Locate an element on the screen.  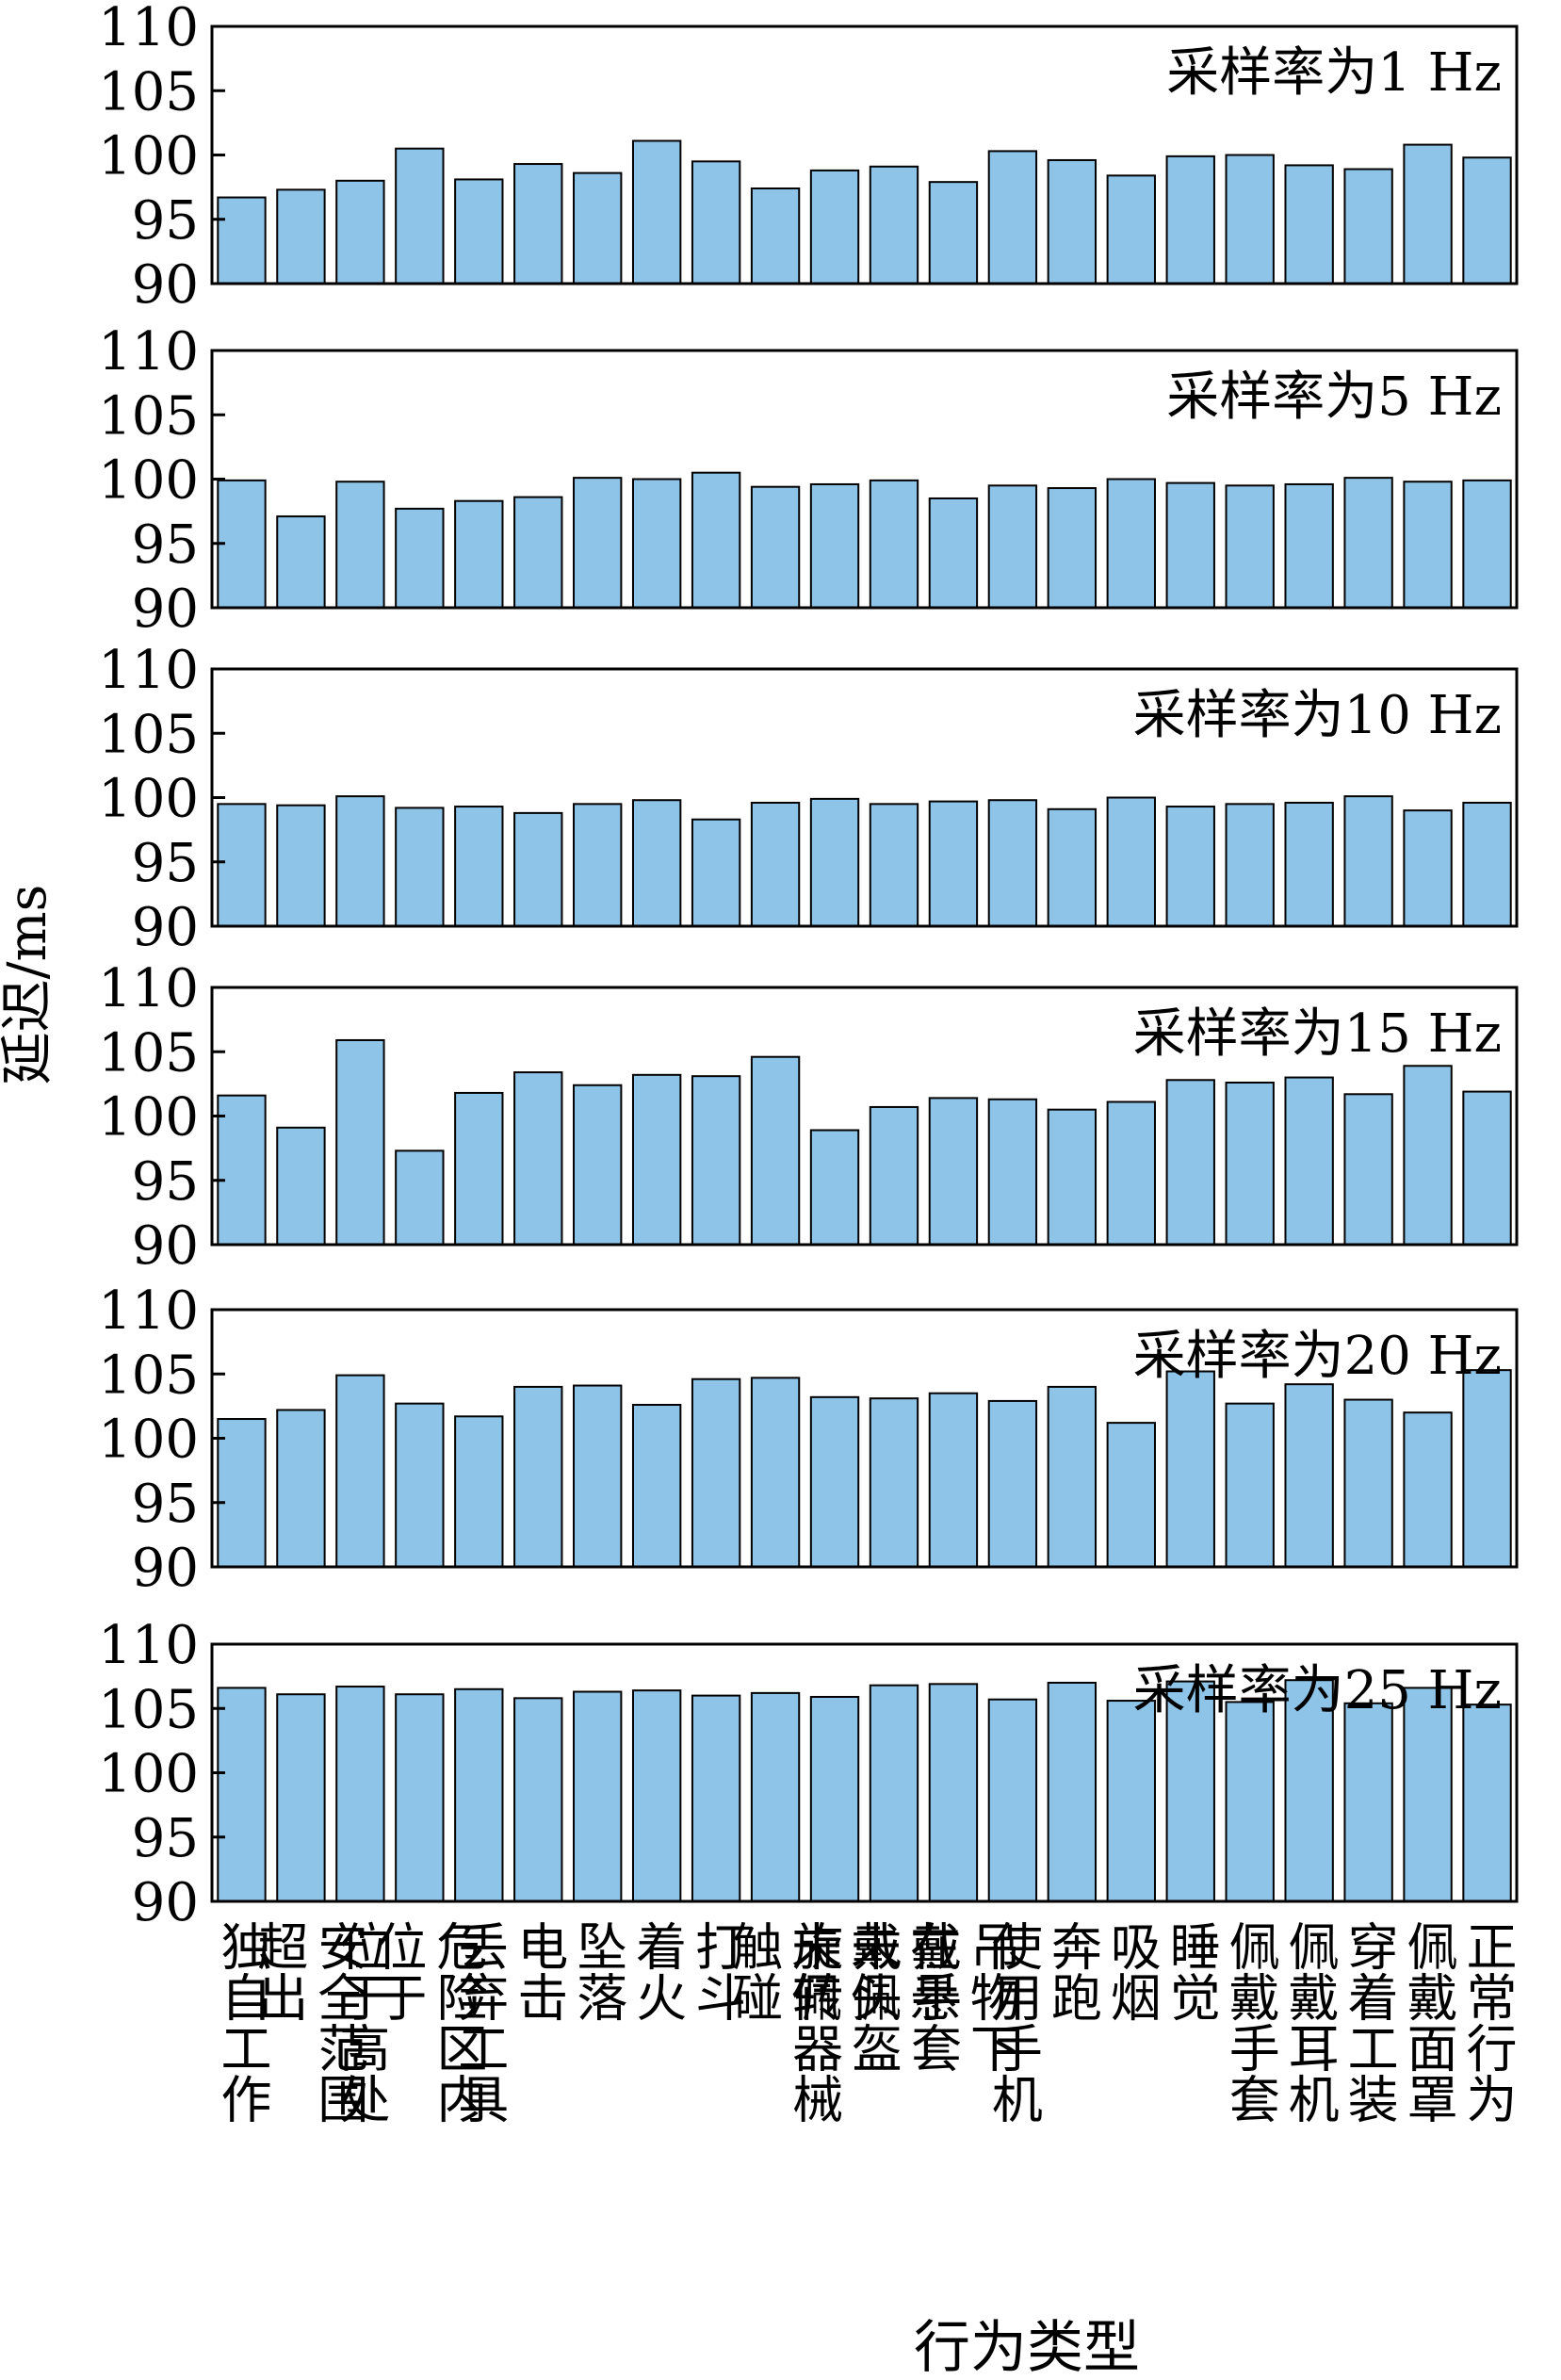
x-tick-label: 佩戴耳机 is located at coordinates (1309, 2022).